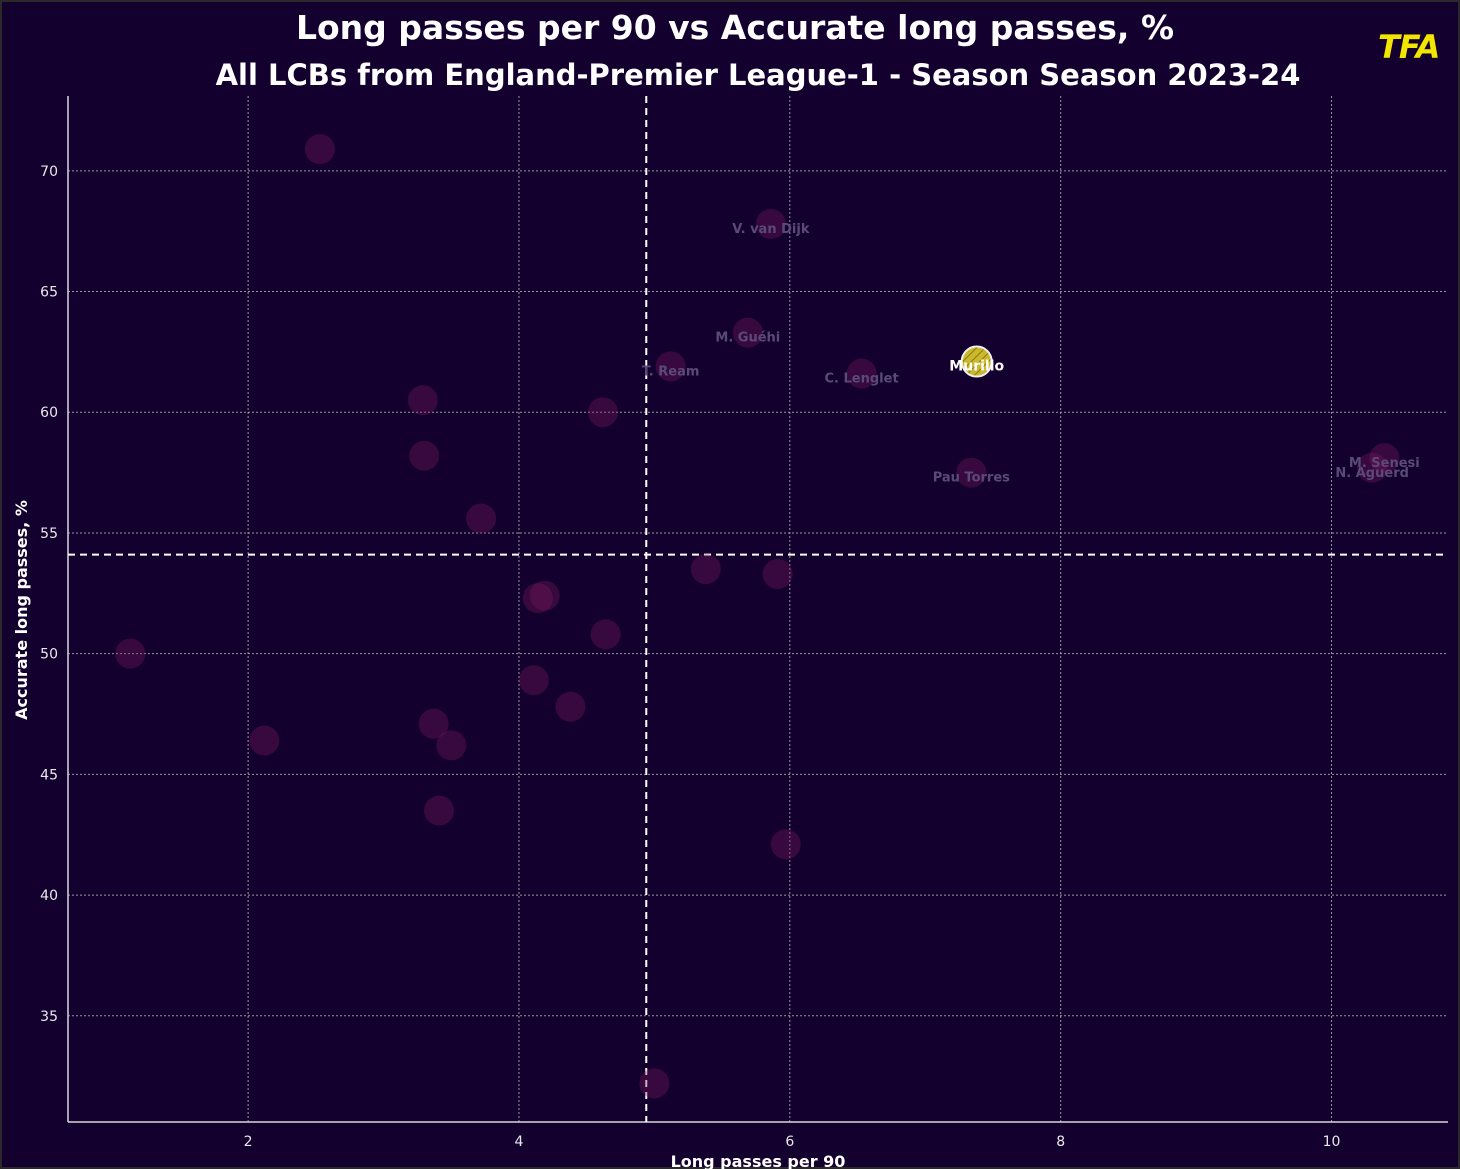 The image size is (1460, 1169). What do you see at coordinates (671, 371) in the screenshot?
I see `point-label: T. Ream` at bounding box center [671, 371].